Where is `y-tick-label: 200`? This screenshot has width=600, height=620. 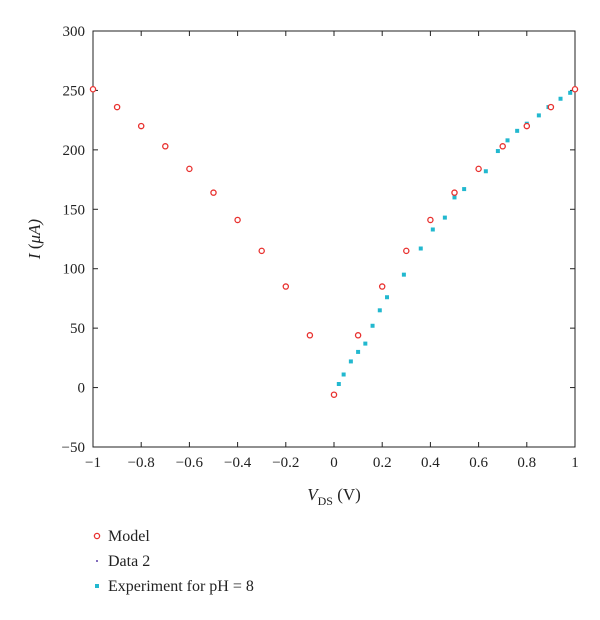
y-tick-label: 200 is located at coordinates (74, 151).